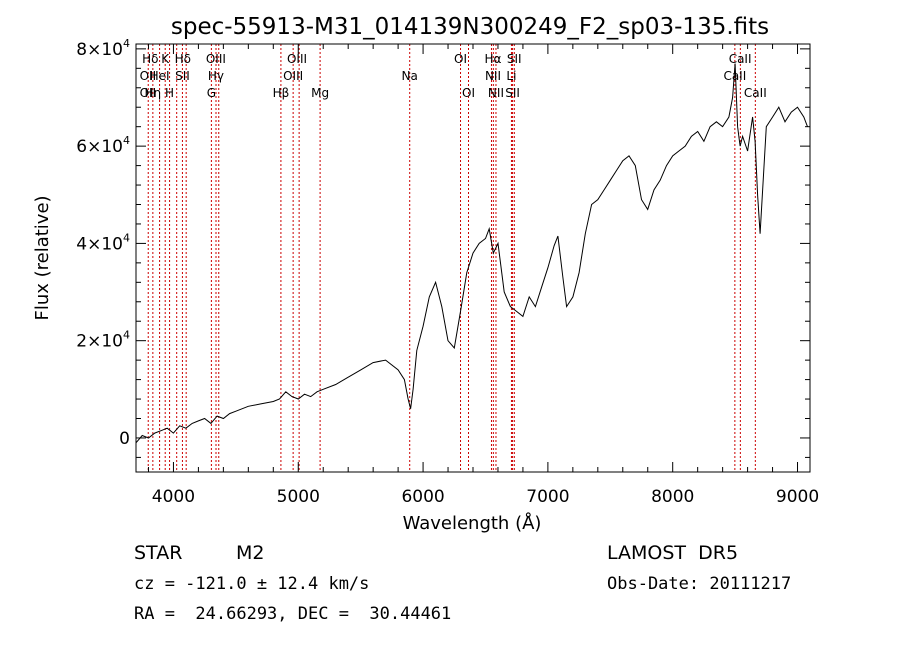 The height and width of the screenshot is (649, 900). Describe the element at coordinates (103, 145) in the screenshot. I see `y-tick-label: 6×10⁴` at that location.